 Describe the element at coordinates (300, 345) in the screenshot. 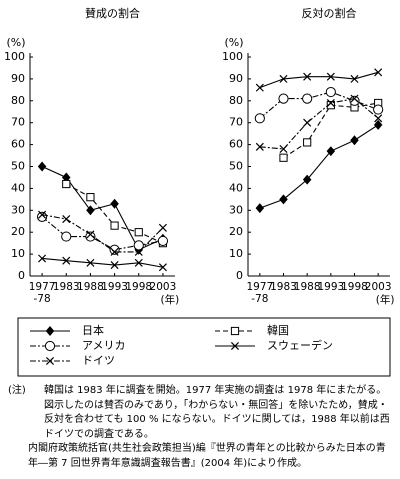

I see `legend-label: スウェーデン` at that location.